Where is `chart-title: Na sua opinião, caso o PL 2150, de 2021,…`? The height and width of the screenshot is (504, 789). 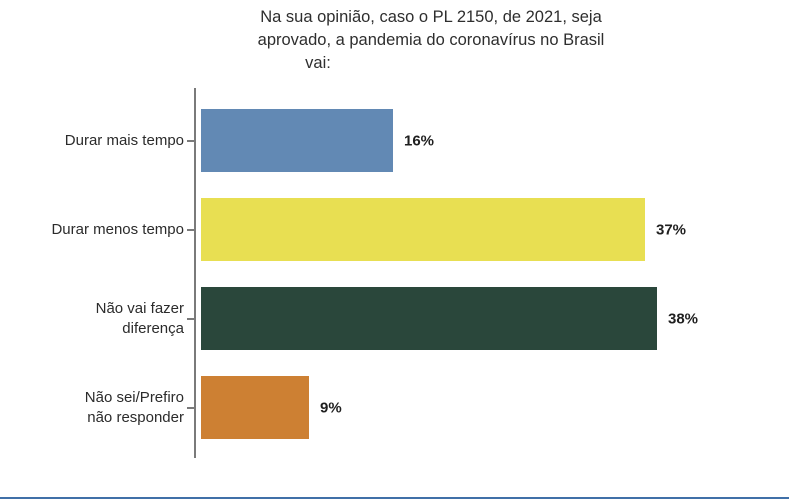 chart-title: Na sua opinião, caso o PL 2150, de 2021,… is located at coordinates (431, 40).